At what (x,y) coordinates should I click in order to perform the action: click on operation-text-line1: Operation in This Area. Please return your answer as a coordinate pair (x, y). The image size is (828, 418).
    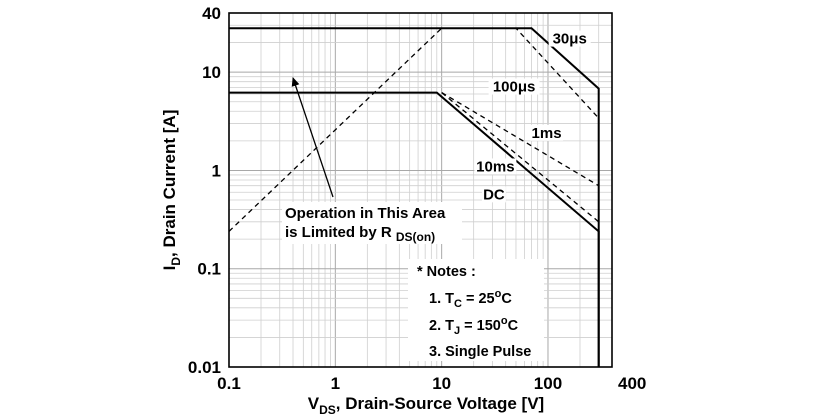
    Looking at the image, I should click on (365, 213).